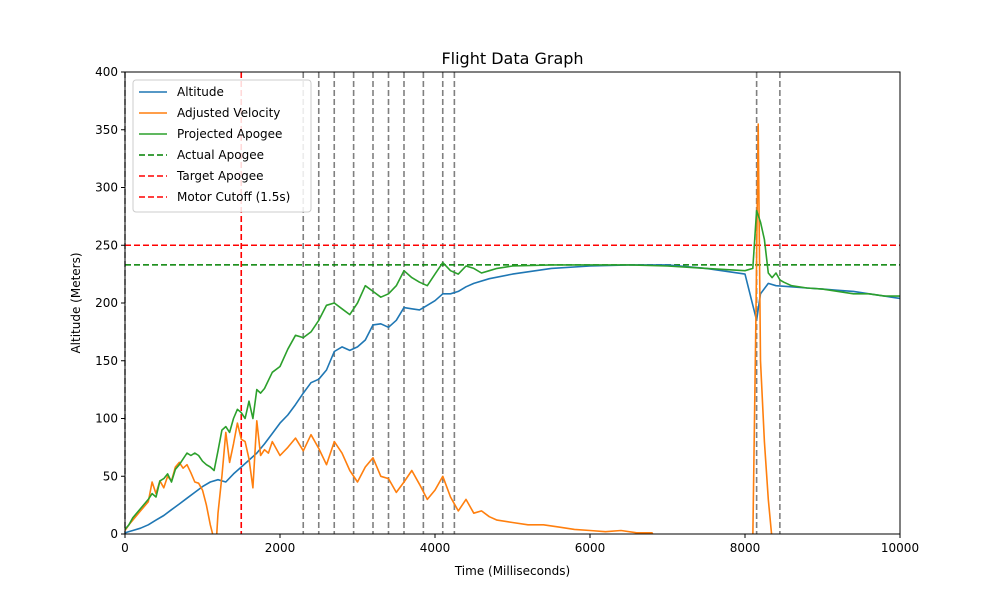 The image size is (1000, 600). What do you see at coordinates (106, 72) in the screenshot?
I see `y-tick-label: 400` at bounding box center [106, 72].